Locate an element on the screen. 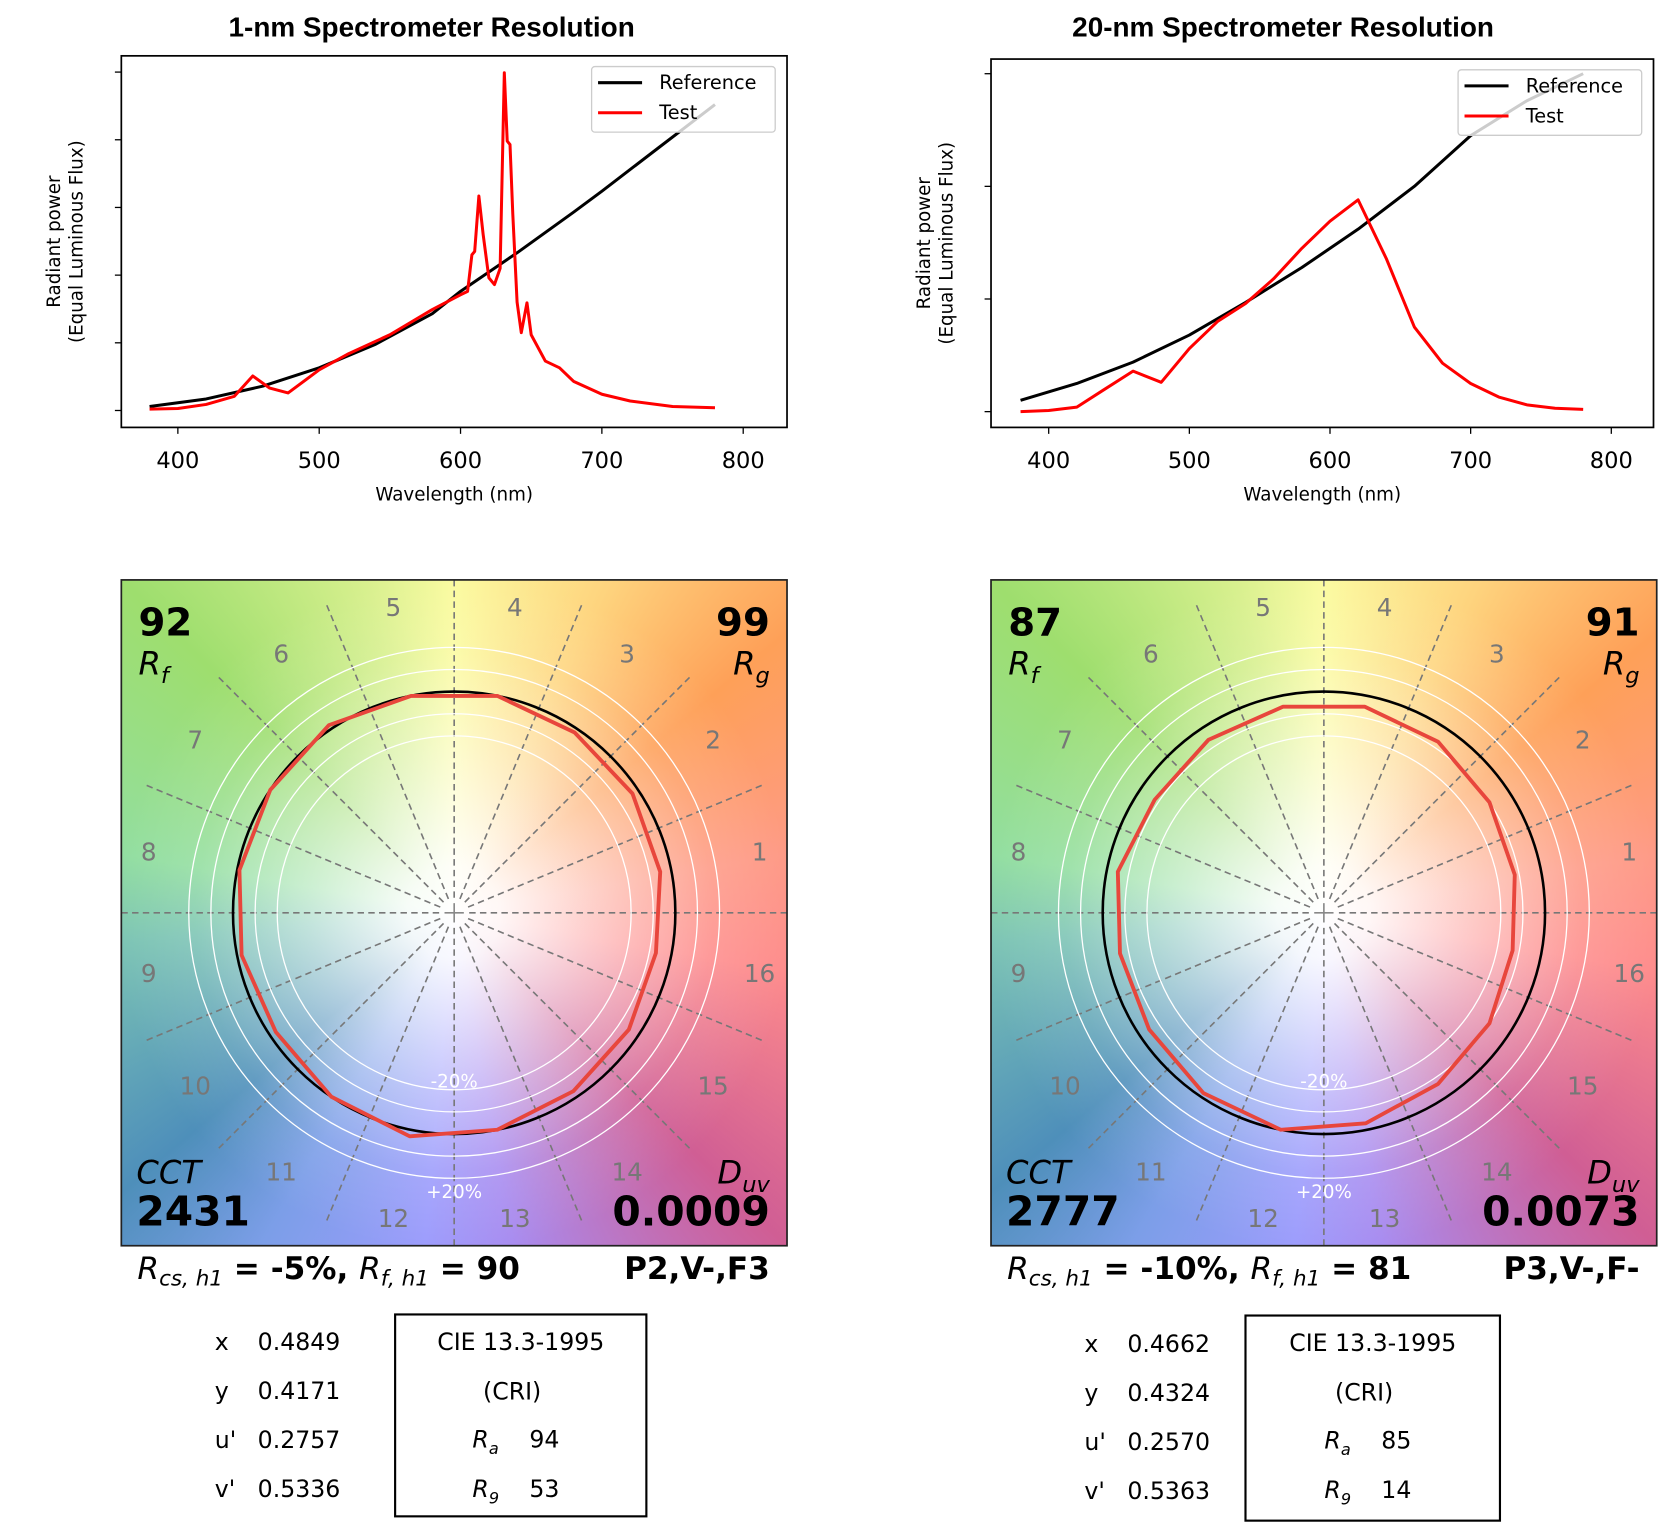  cct-value: 2777 is located at coordinates (1063, 1211).